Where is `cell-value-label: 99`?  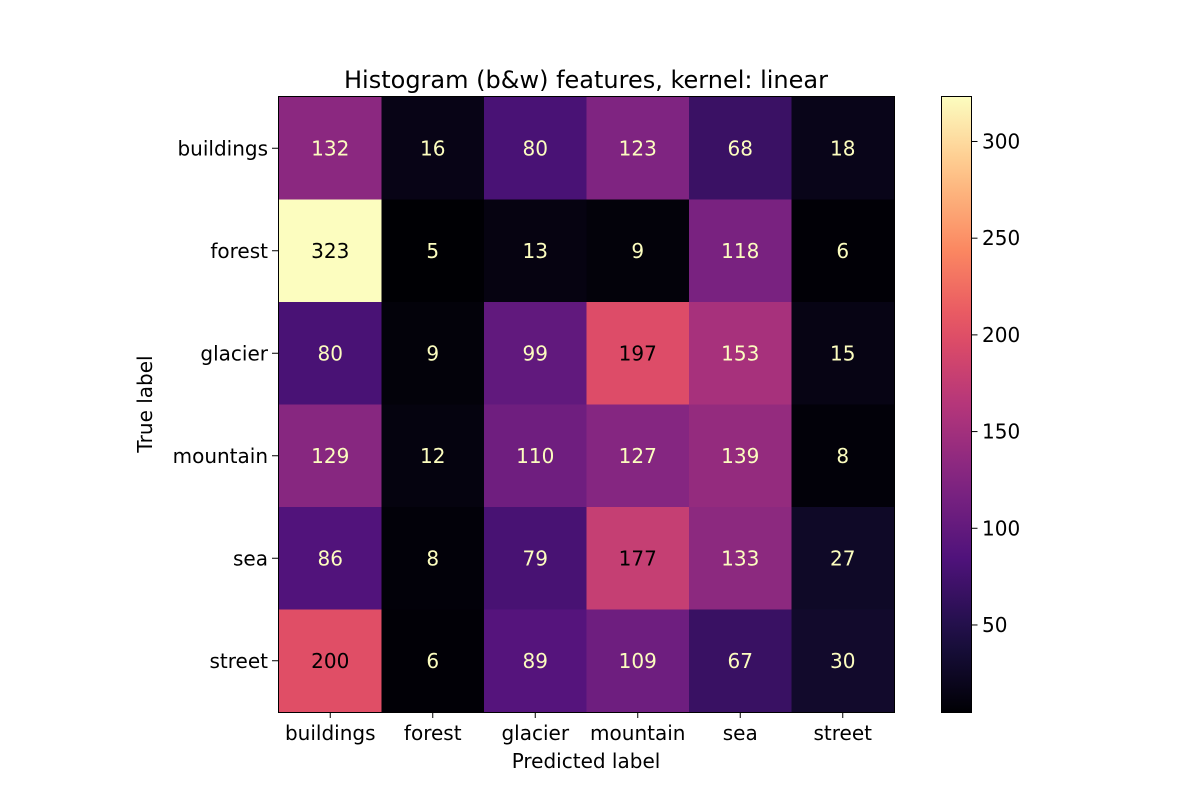 cell-value-label: 99 is located at coordinates (535, 353).